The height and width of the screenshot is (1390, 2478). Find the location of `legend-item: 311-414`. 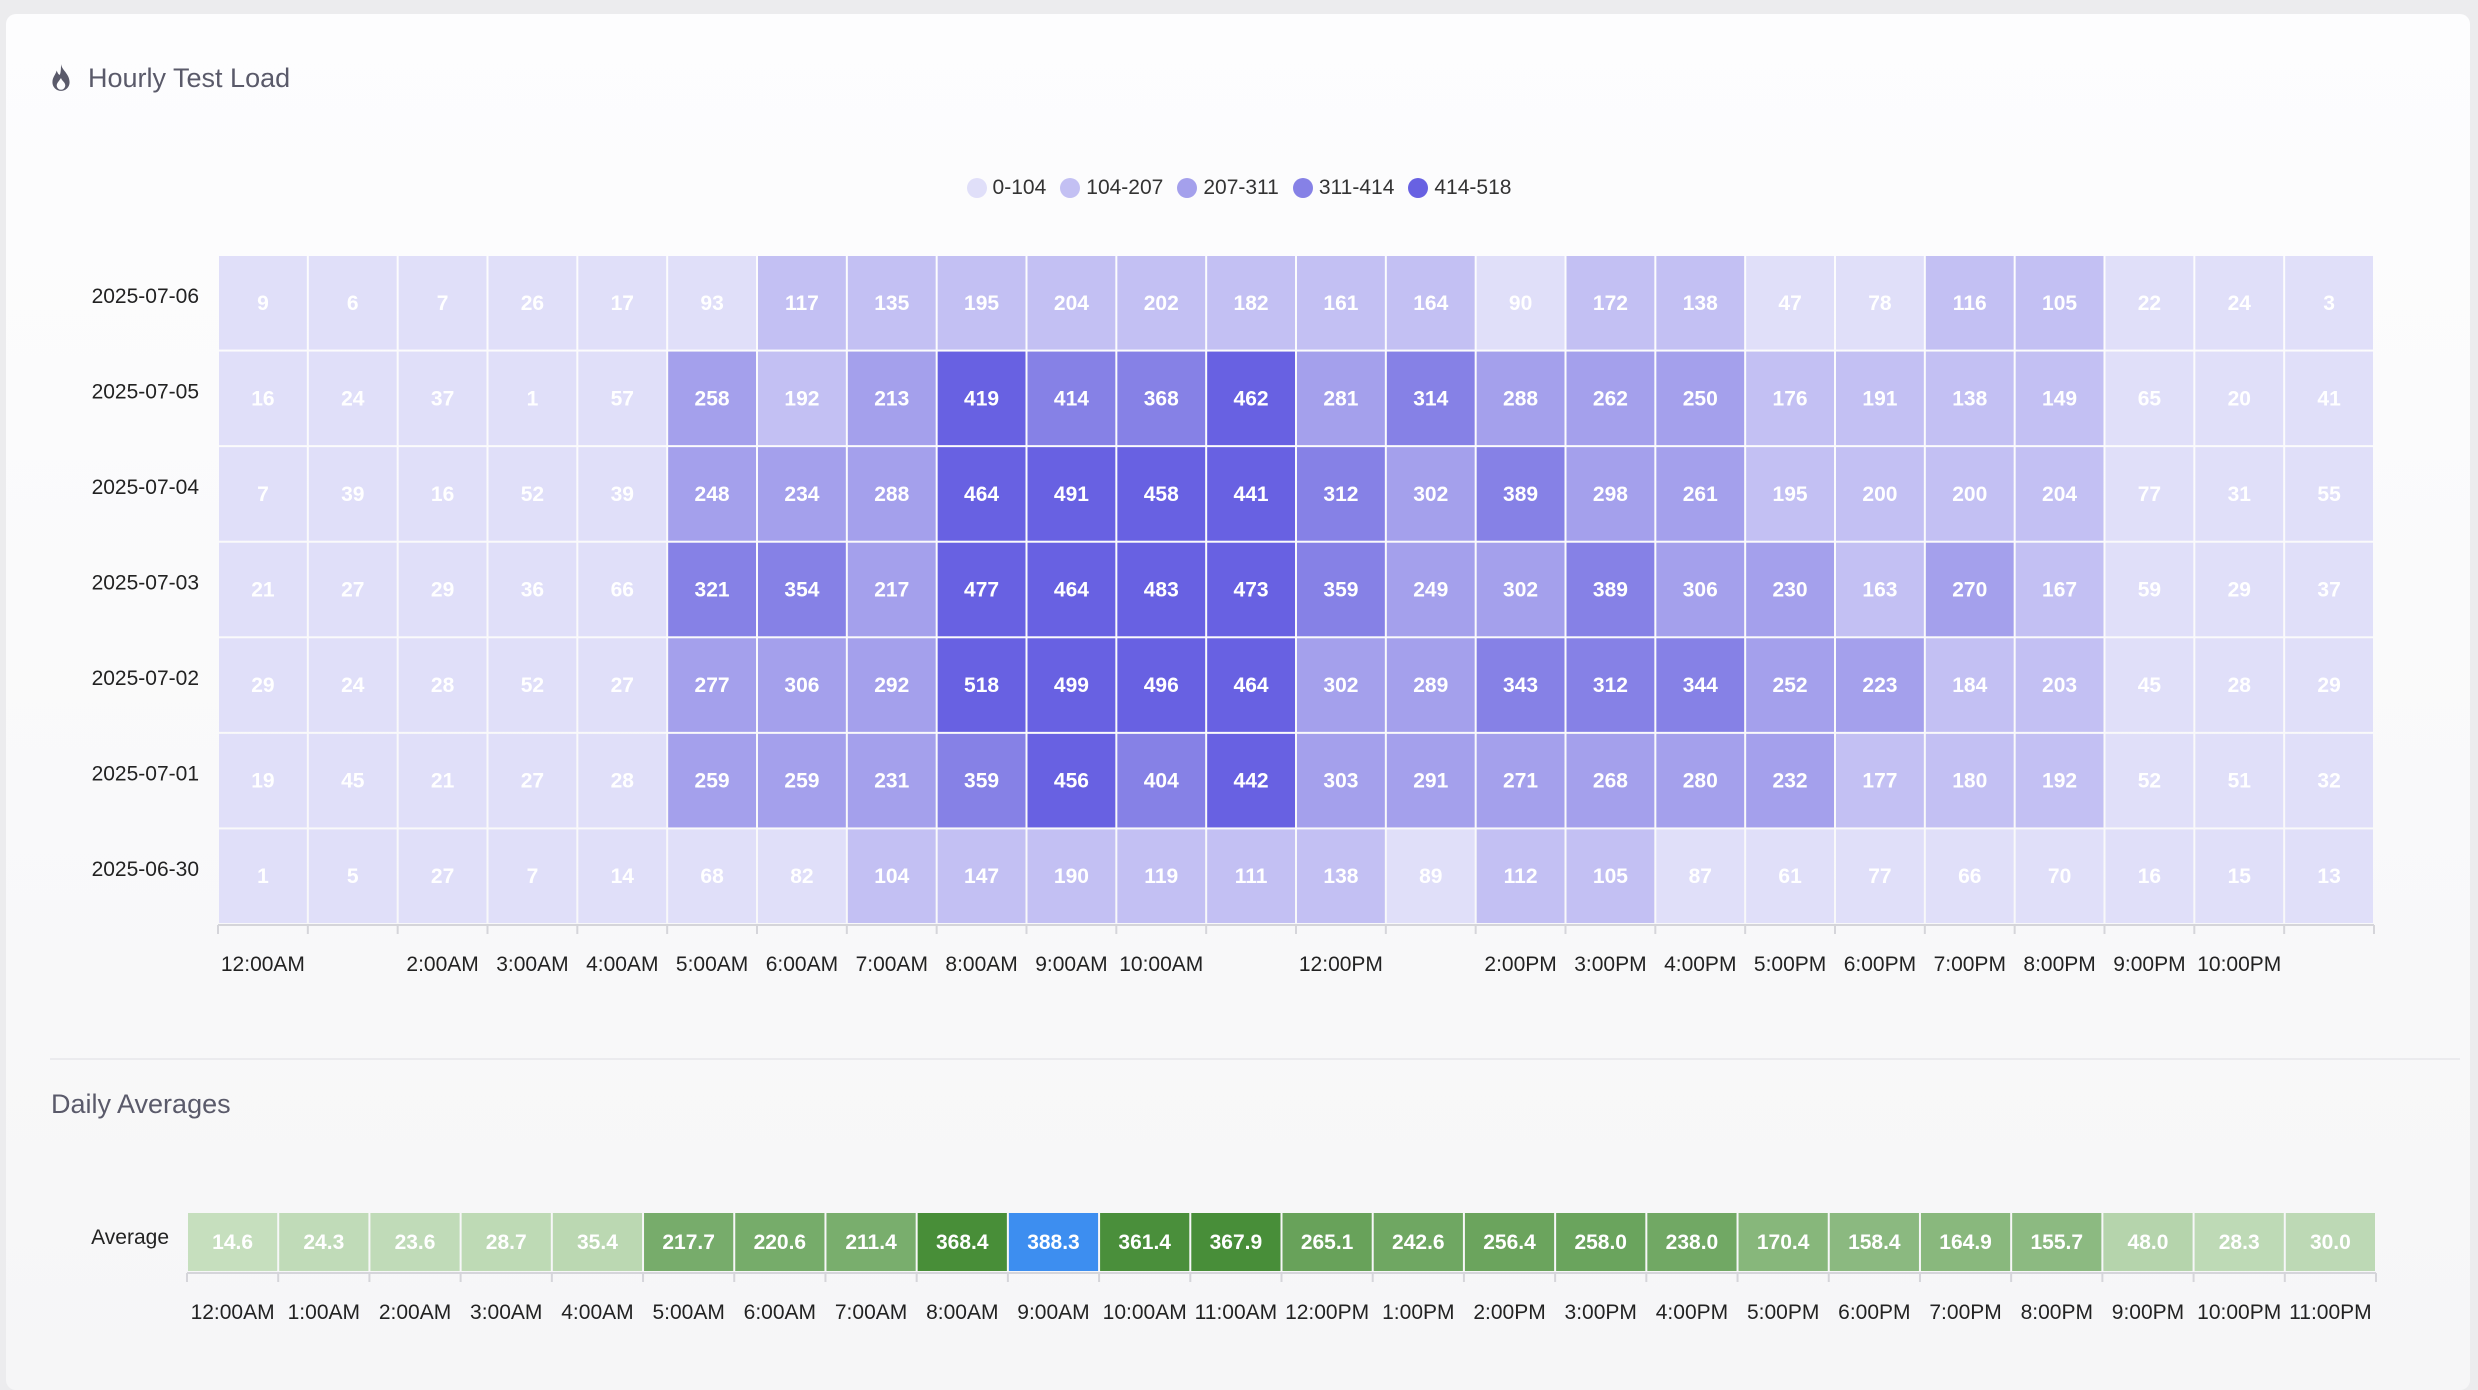

legend-item: 311-414 is located at coordinates (1343, 188).